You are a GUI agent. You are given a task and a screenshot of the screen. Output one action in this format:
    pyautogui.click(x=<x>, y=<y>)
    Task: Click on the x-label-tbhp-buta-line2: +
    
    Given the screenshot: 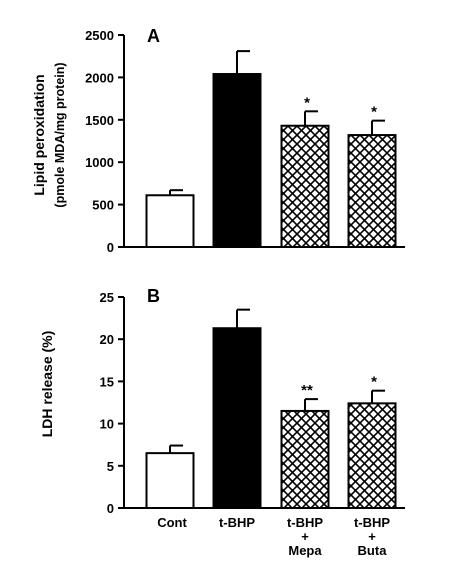 What is the action you would take?
    pyautogui.click(x=372, y=536)
    